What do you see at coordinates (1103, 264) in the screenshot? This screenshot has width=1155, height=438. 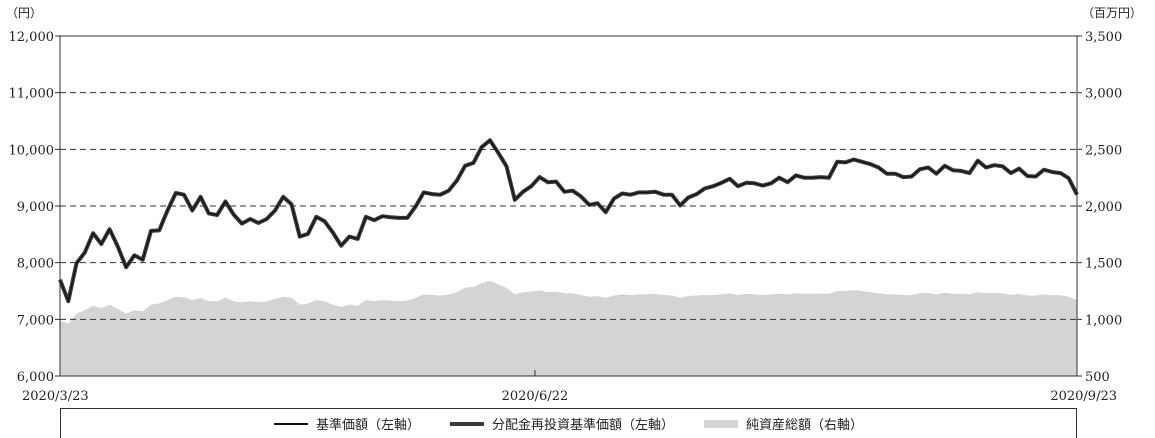 I see `right-tick-label: 1,500` at bounding box center [1103, 264].